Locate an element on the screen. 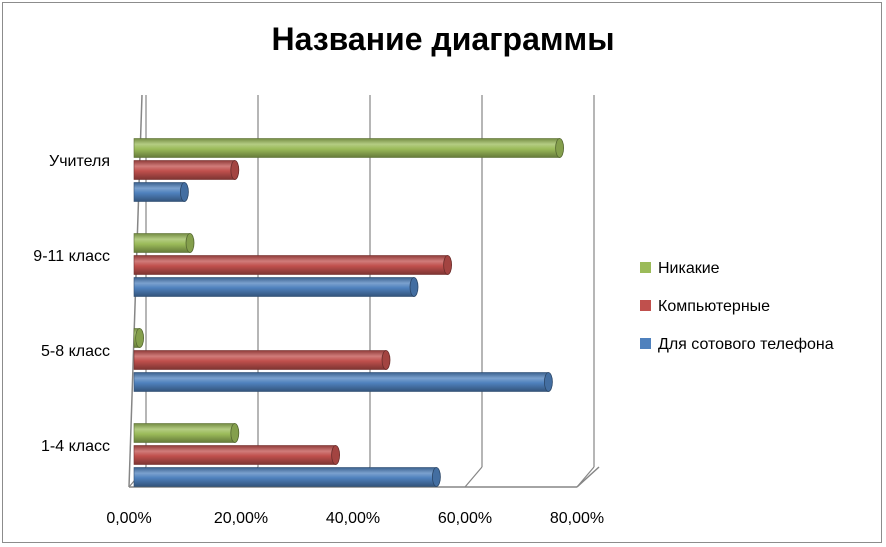 The height and width of the screenshot is (547, 886). legend-label: Никакие is located at coordinates (689, 268).